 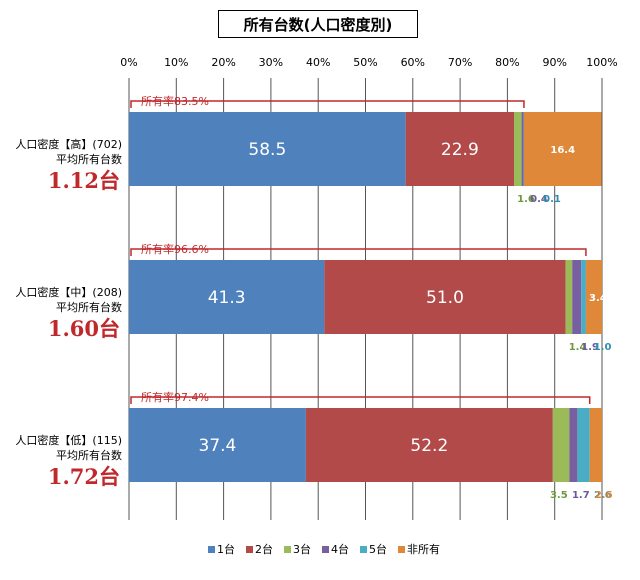 I want to click on x-axis-ticks: 0% 10% 20% 30% 40% 50% 60% 70% 80% 90% 100%, so click(x=368, y=62).